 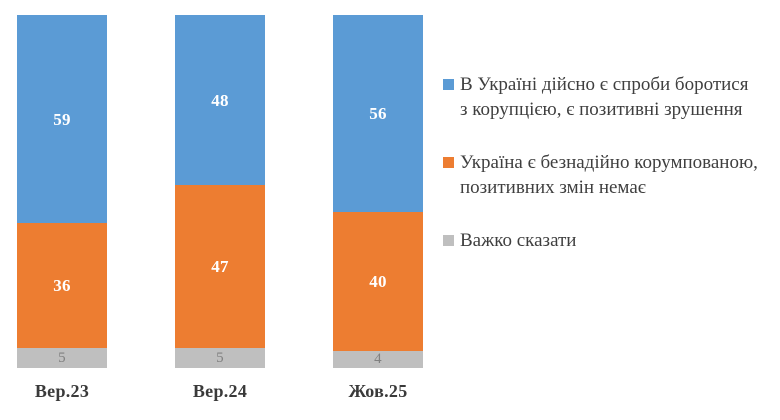 I want to click on bar-value-label: 4, so click(x=378, y=359).